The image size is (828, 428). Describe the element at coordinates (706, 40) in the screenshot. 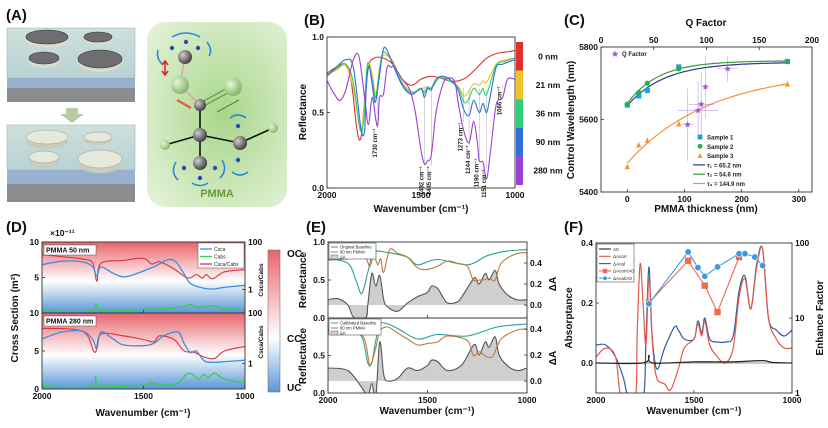

I see `x2-tick-label: 100` at that location.